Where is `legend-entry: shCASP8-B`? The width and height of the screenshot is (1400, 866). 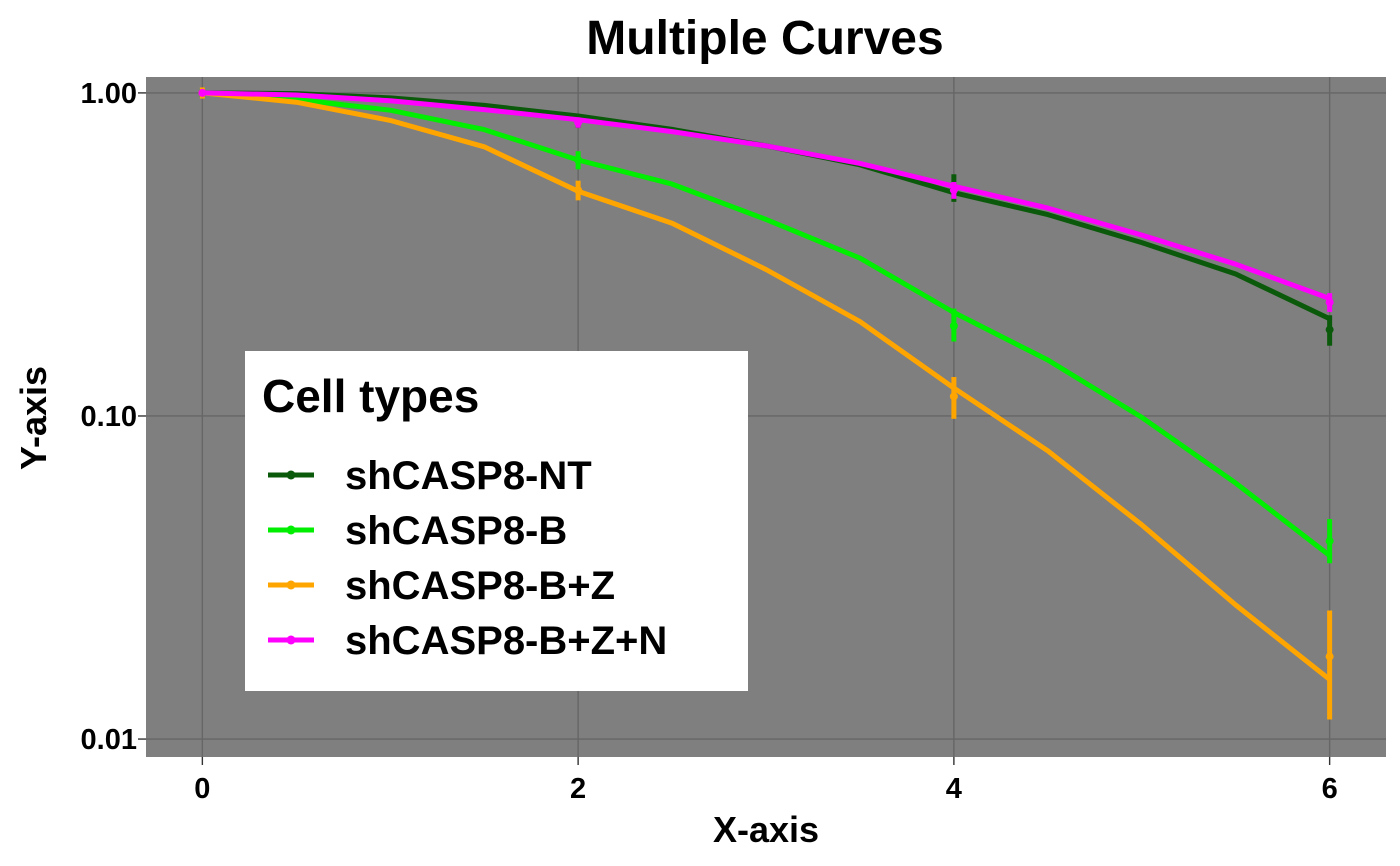 legend-entry: shCASP8-B is located at coordinates (417, 531).